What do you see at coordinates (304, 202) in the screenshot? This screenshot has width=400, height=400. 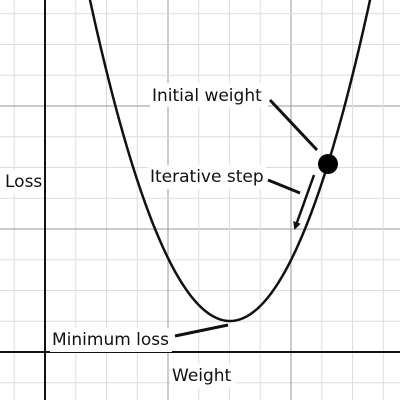 I see `step-arrow` at bounding box center [304, 202].